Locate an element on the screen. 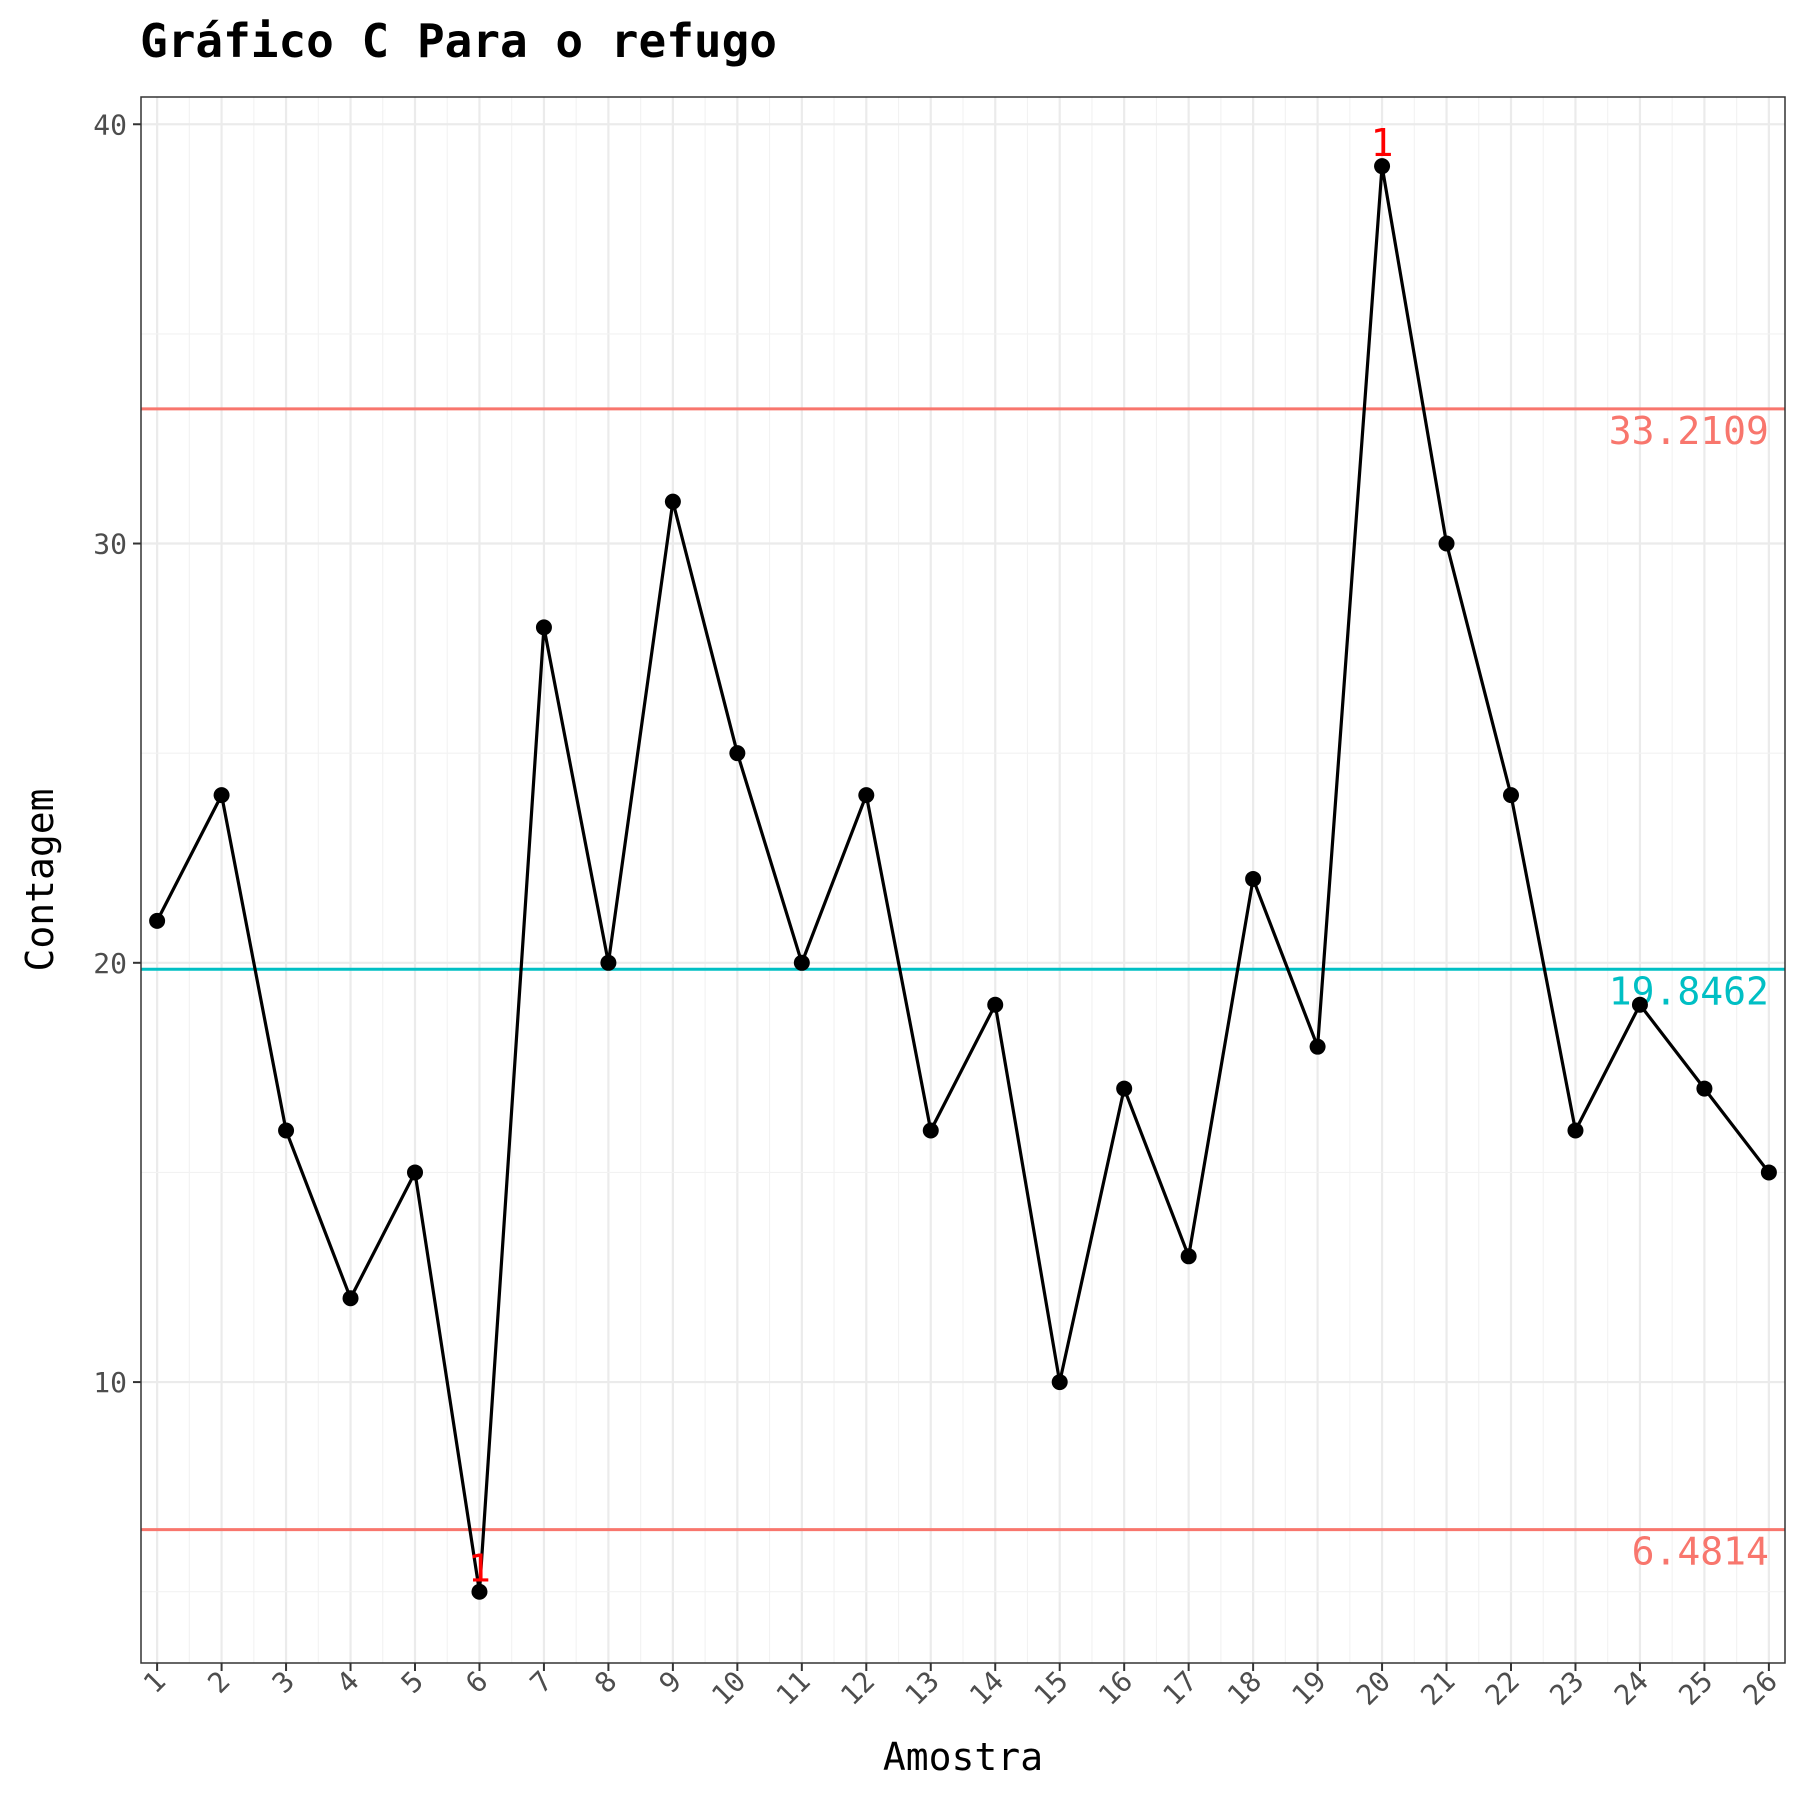 This screenshot has width=1800, height=1800. y-tick-label: 40 is located at coordinates (110, 124).